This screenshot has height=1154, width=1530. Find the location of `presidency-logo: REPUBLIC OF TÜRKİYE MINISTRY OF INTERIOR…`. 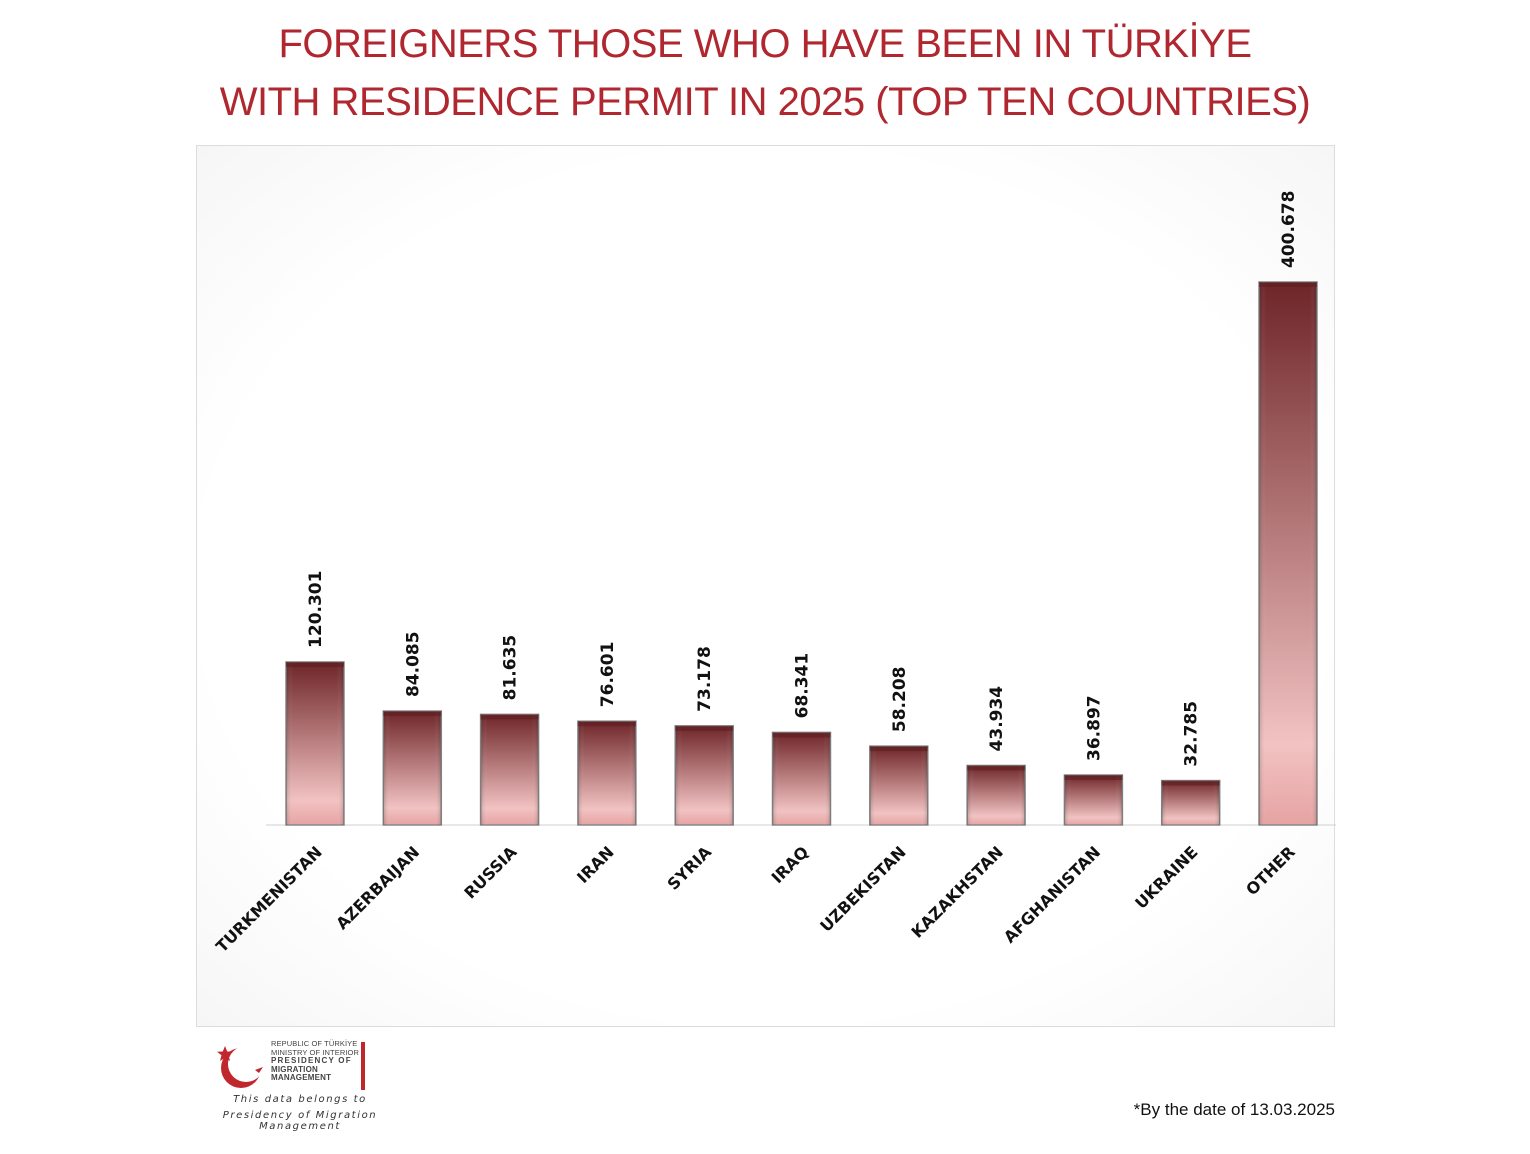

presidency-logo: REPUBLIC OF TÜRKİYE MINISTRY OF INTERIOR… is located at coordinates (295, 1065).